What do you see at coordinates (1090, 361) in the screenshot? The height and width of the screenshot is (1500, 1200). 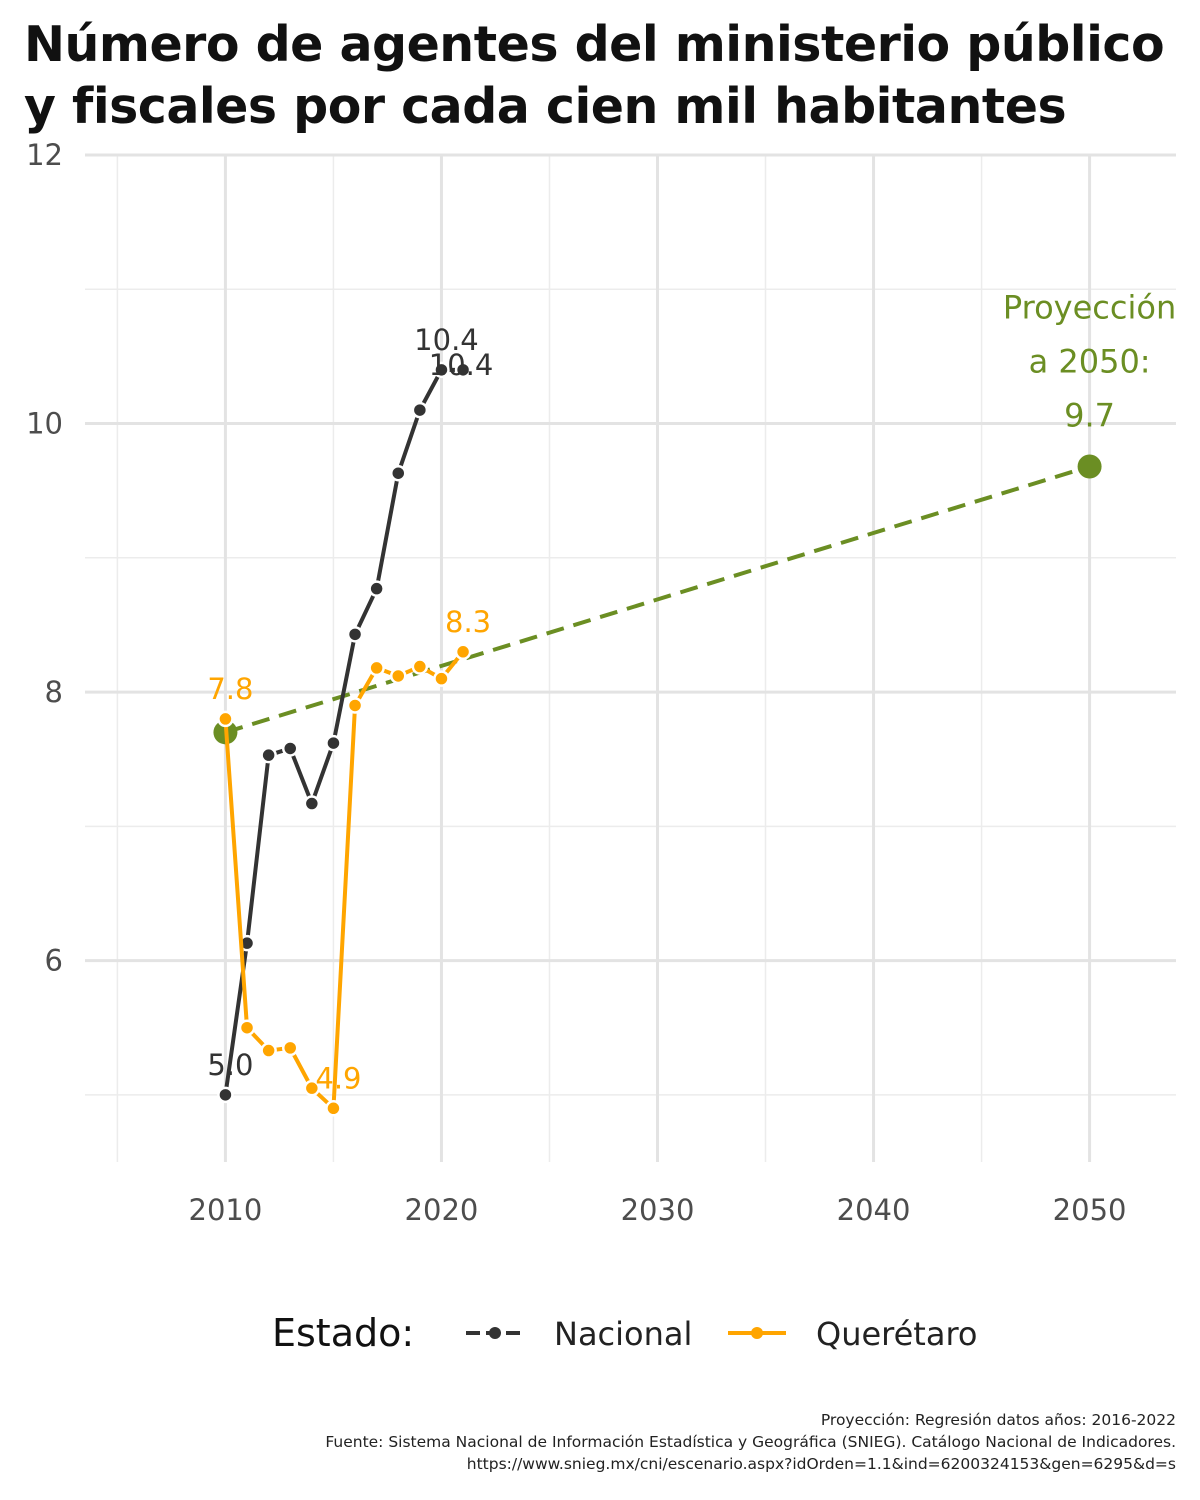 I see `projection-label: a 2050:` at bounding box center [1090, 361].